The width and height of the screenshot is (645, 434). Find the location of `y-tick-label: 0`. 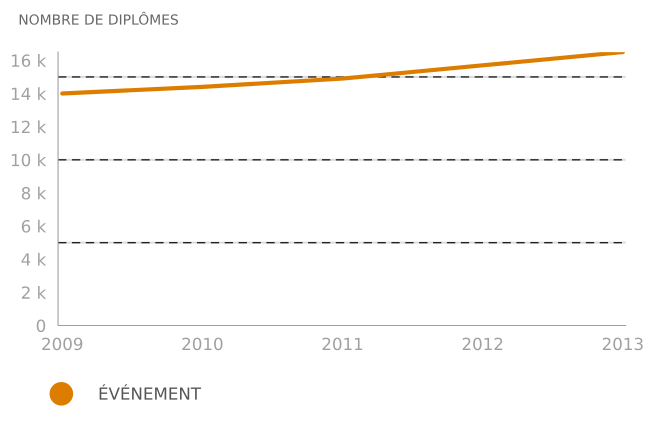

y-tick-label: 0 is located at coordinates (41, 325).